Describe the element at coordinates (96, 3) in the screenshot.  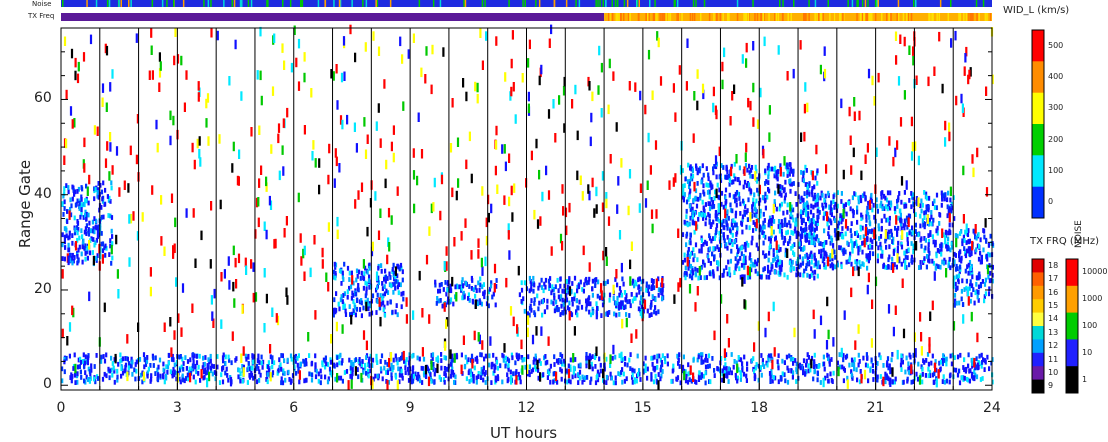
I see `noise-tick` at that location.